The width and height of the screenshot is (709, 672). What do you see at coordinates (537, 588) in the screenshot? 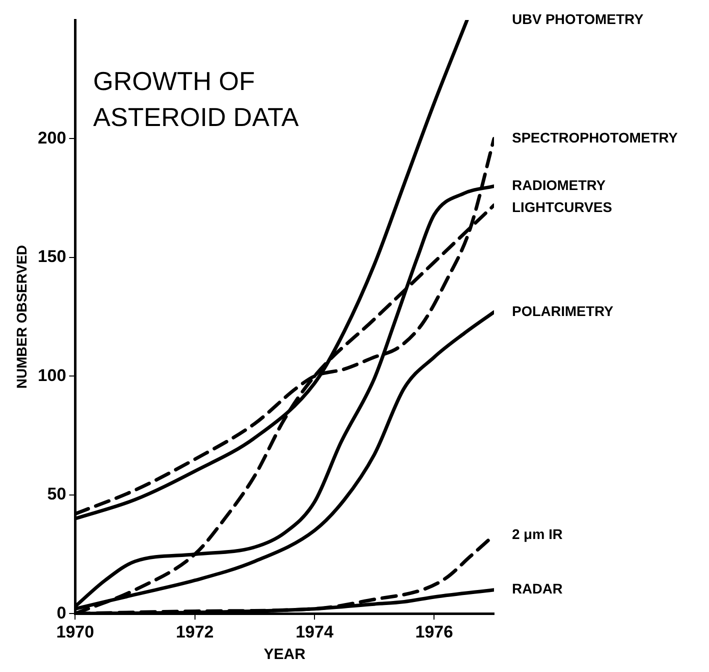
I see `series-label: RADAR` at bounding box center [537, 588].